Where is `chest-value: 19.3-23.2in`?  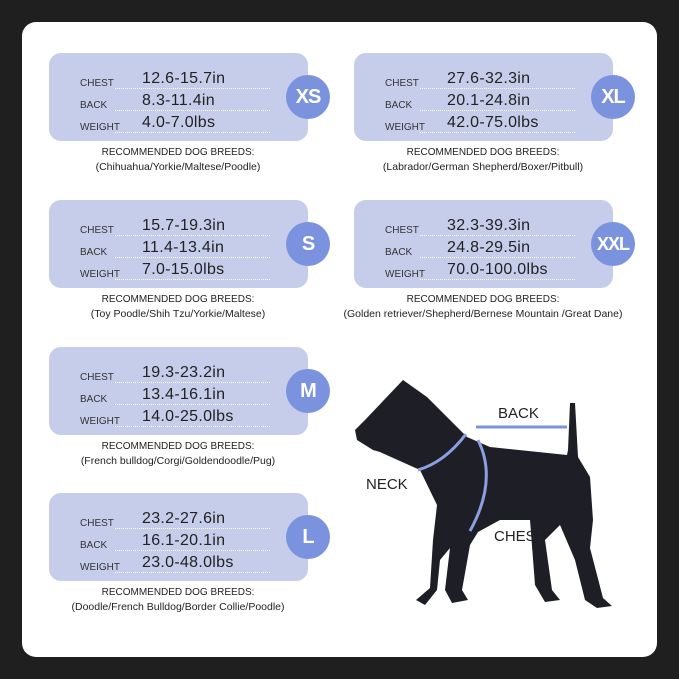 chest-value: 19.3-23.2in is located at coordinates (184, 372).